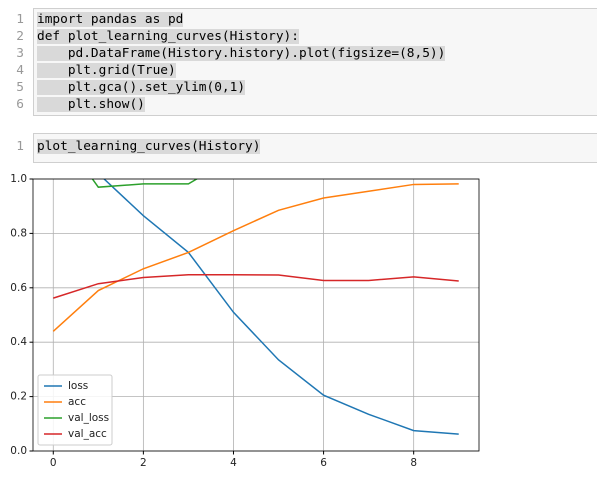 This screenshot has width=597, height=493. Describe the element at coordinates (149, 146) in the screenshot. I see `code-line: plot_learning_curves(History)` at that location.